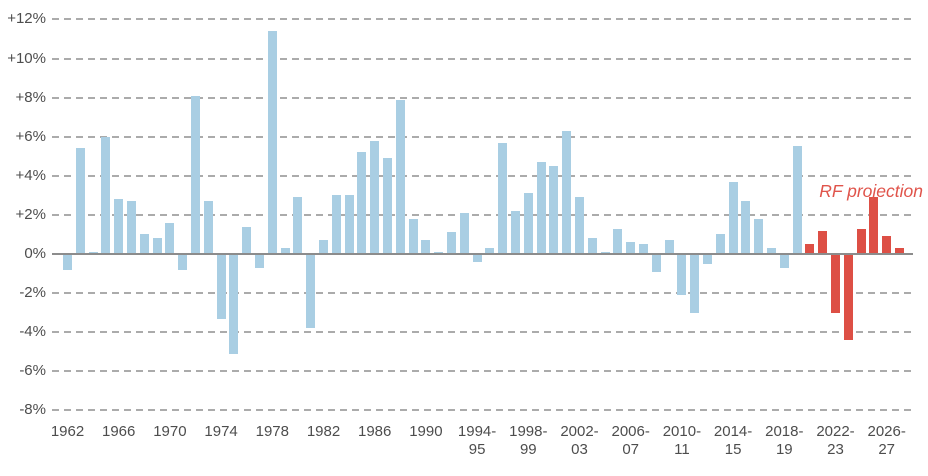  Describe the element at coordinates (221, 431) in the screenshot. I see `x-tick-label-1974: 1974` at that location.